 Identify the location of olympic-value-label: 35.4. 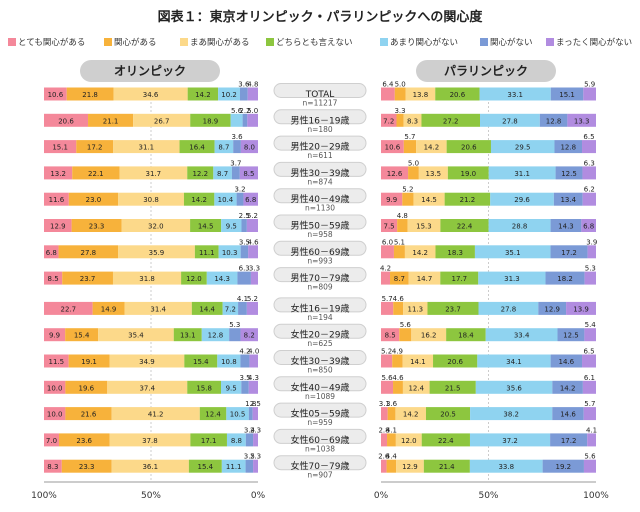
(136, 336).